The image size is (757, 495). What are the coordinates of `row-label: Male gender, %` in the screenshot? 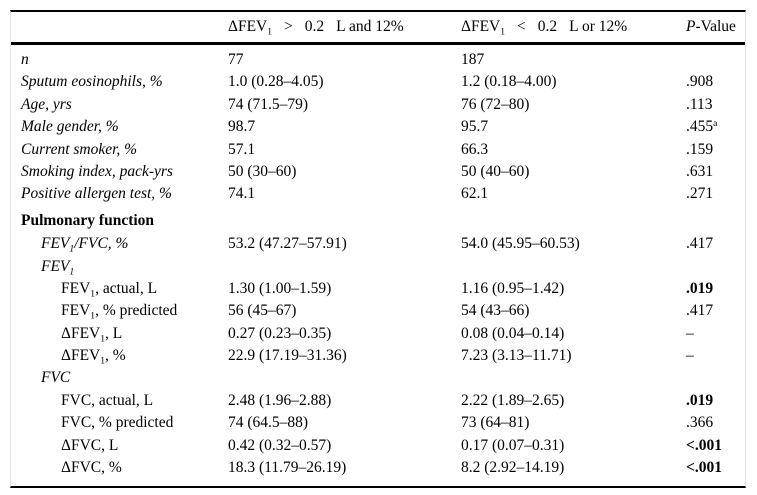 It's located at (70, 127).